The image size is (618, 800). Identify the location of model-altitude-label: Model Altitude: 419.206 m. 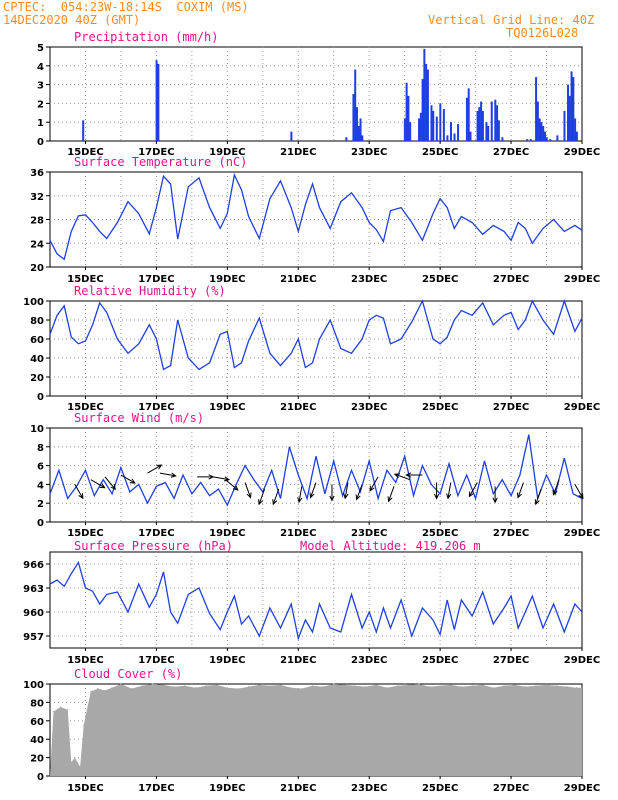
(390, 546).